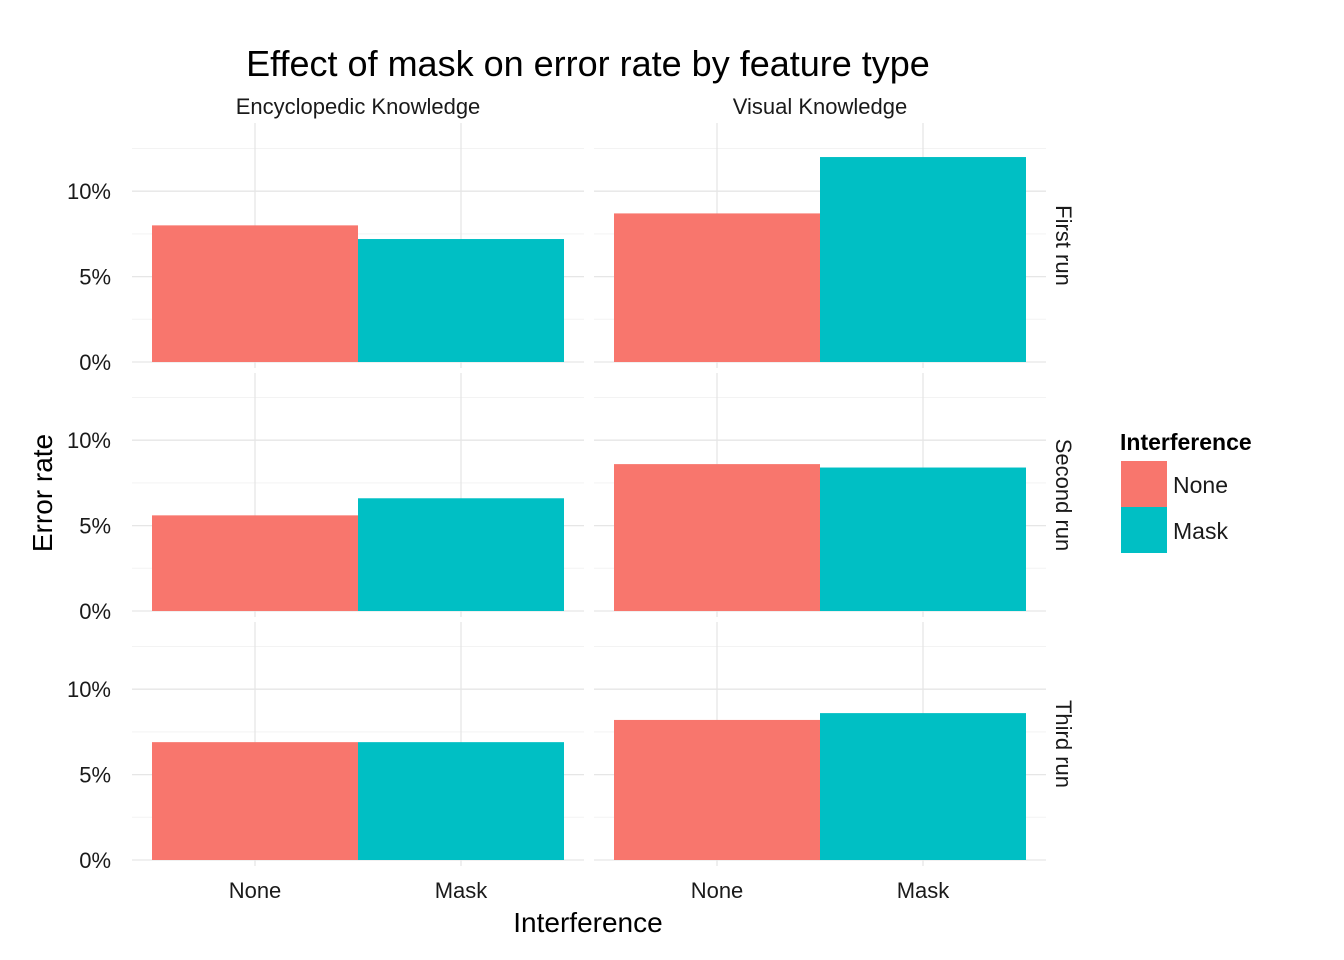 The height and width of the screenshot is (960, 1344). Describe the element at coordinates (717, 287) in the screenshot. I see `bar-none-first-run-visual-knowledge` at that location.